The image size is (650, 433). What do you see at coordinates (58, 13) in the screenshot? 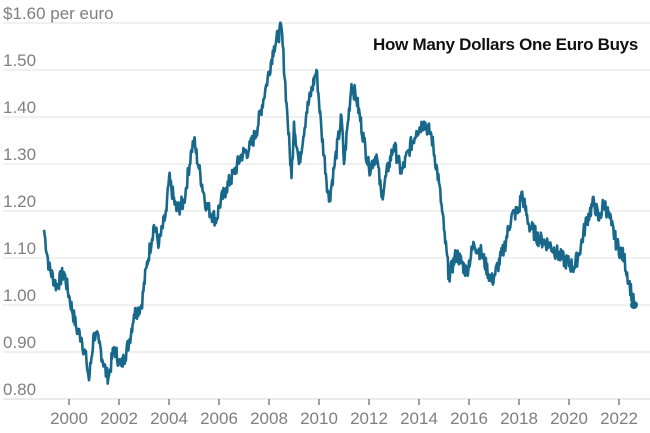
I see `y-tick-label: $1.60 per euro` at bounding box center [58, 13].